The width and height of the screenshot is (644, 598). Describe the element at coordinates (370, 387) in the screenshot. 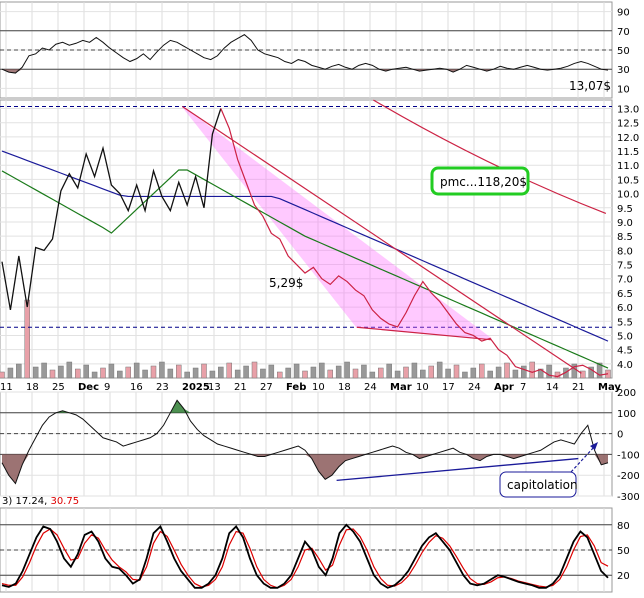

I see `x-tick-label: 24` at that location.